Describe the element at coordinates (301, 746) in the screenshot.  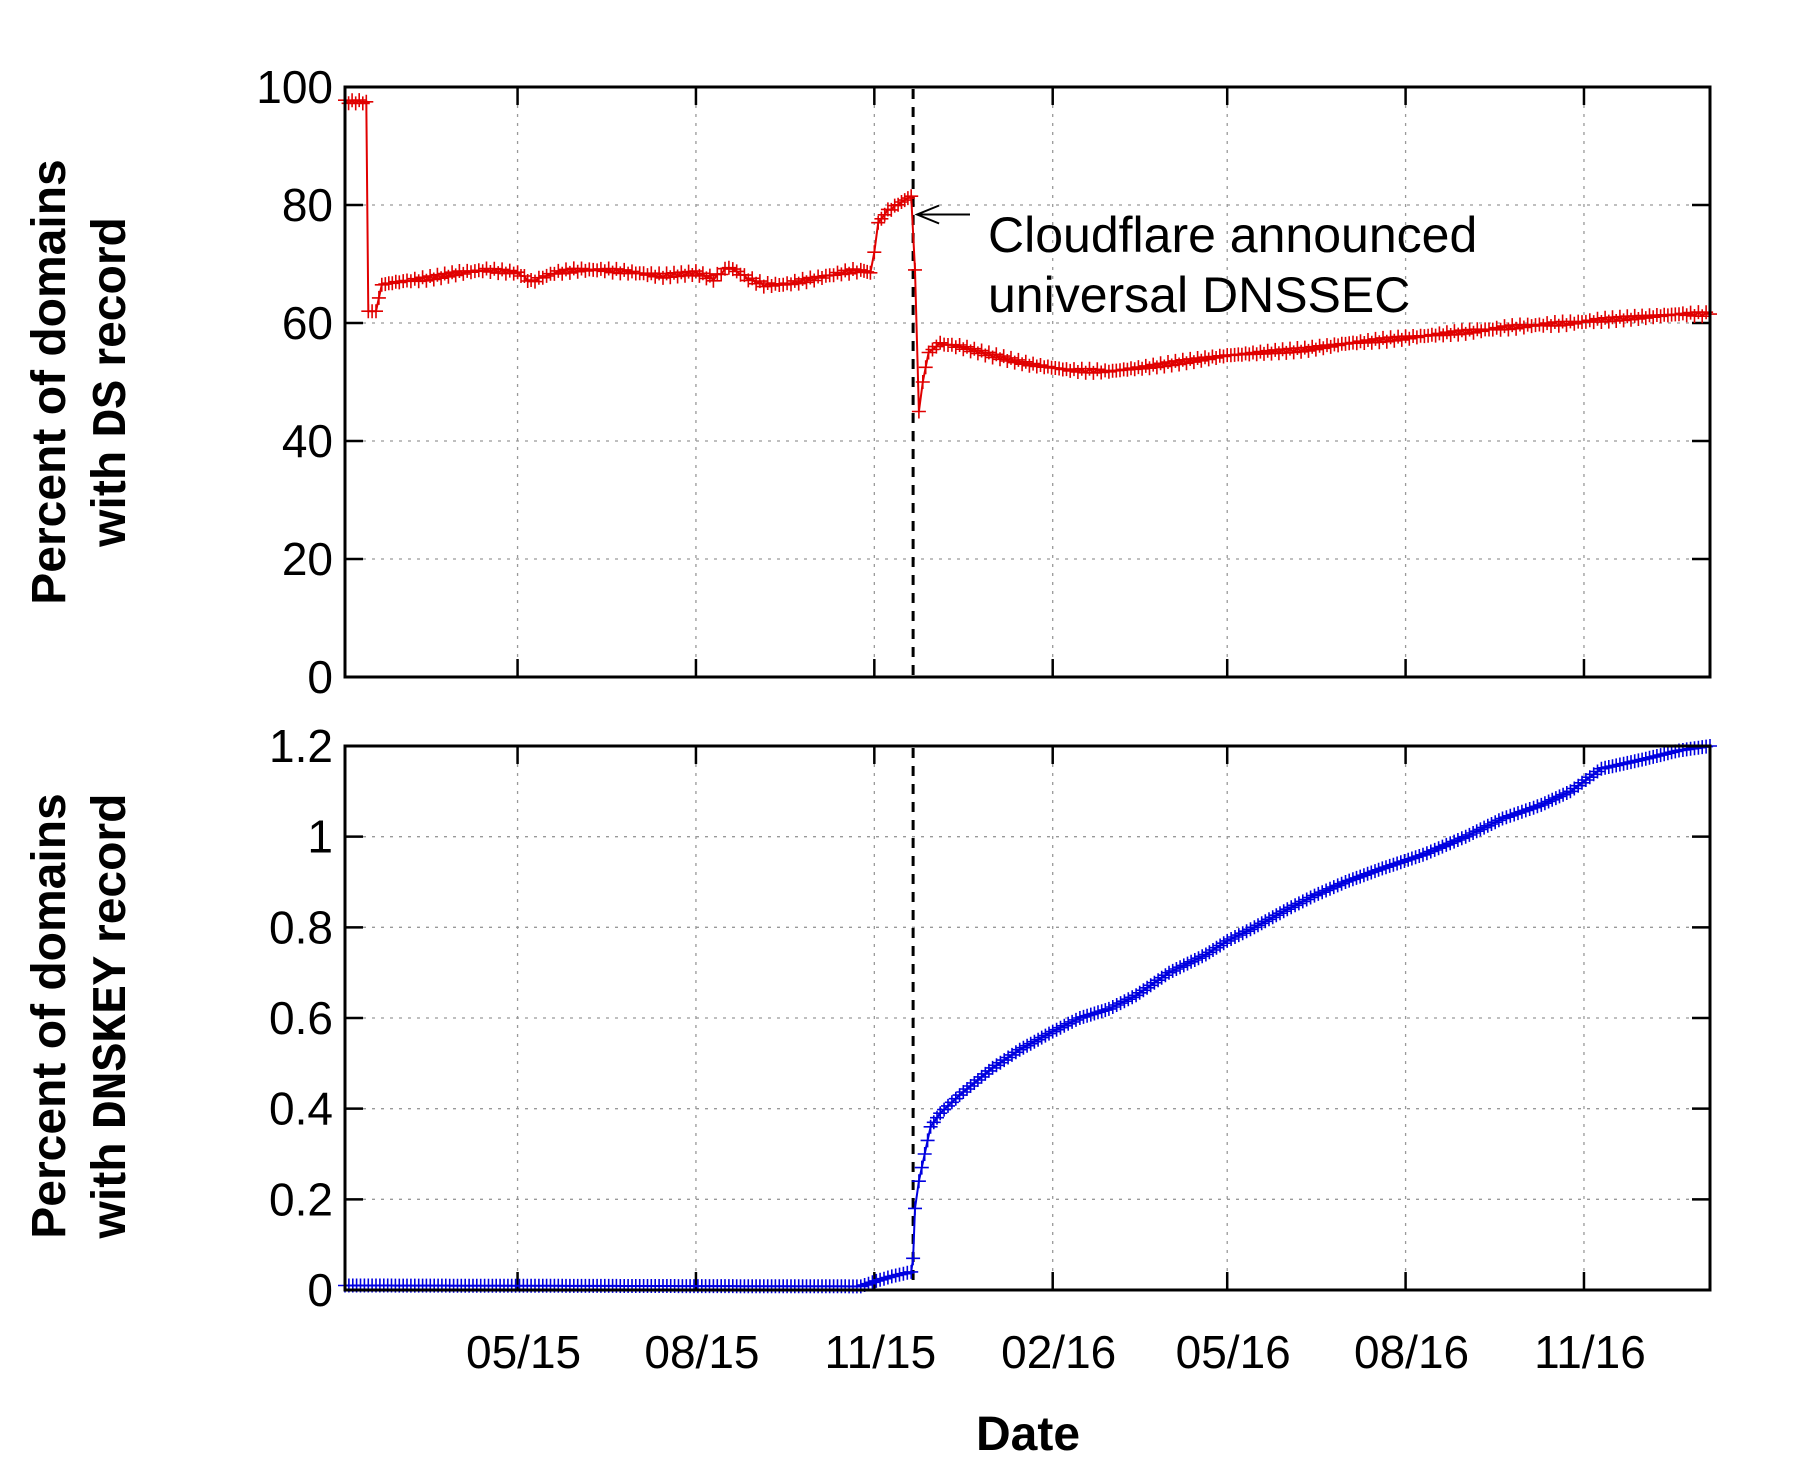
I see `dnskey-y-tick-label: 1.2` at that location.